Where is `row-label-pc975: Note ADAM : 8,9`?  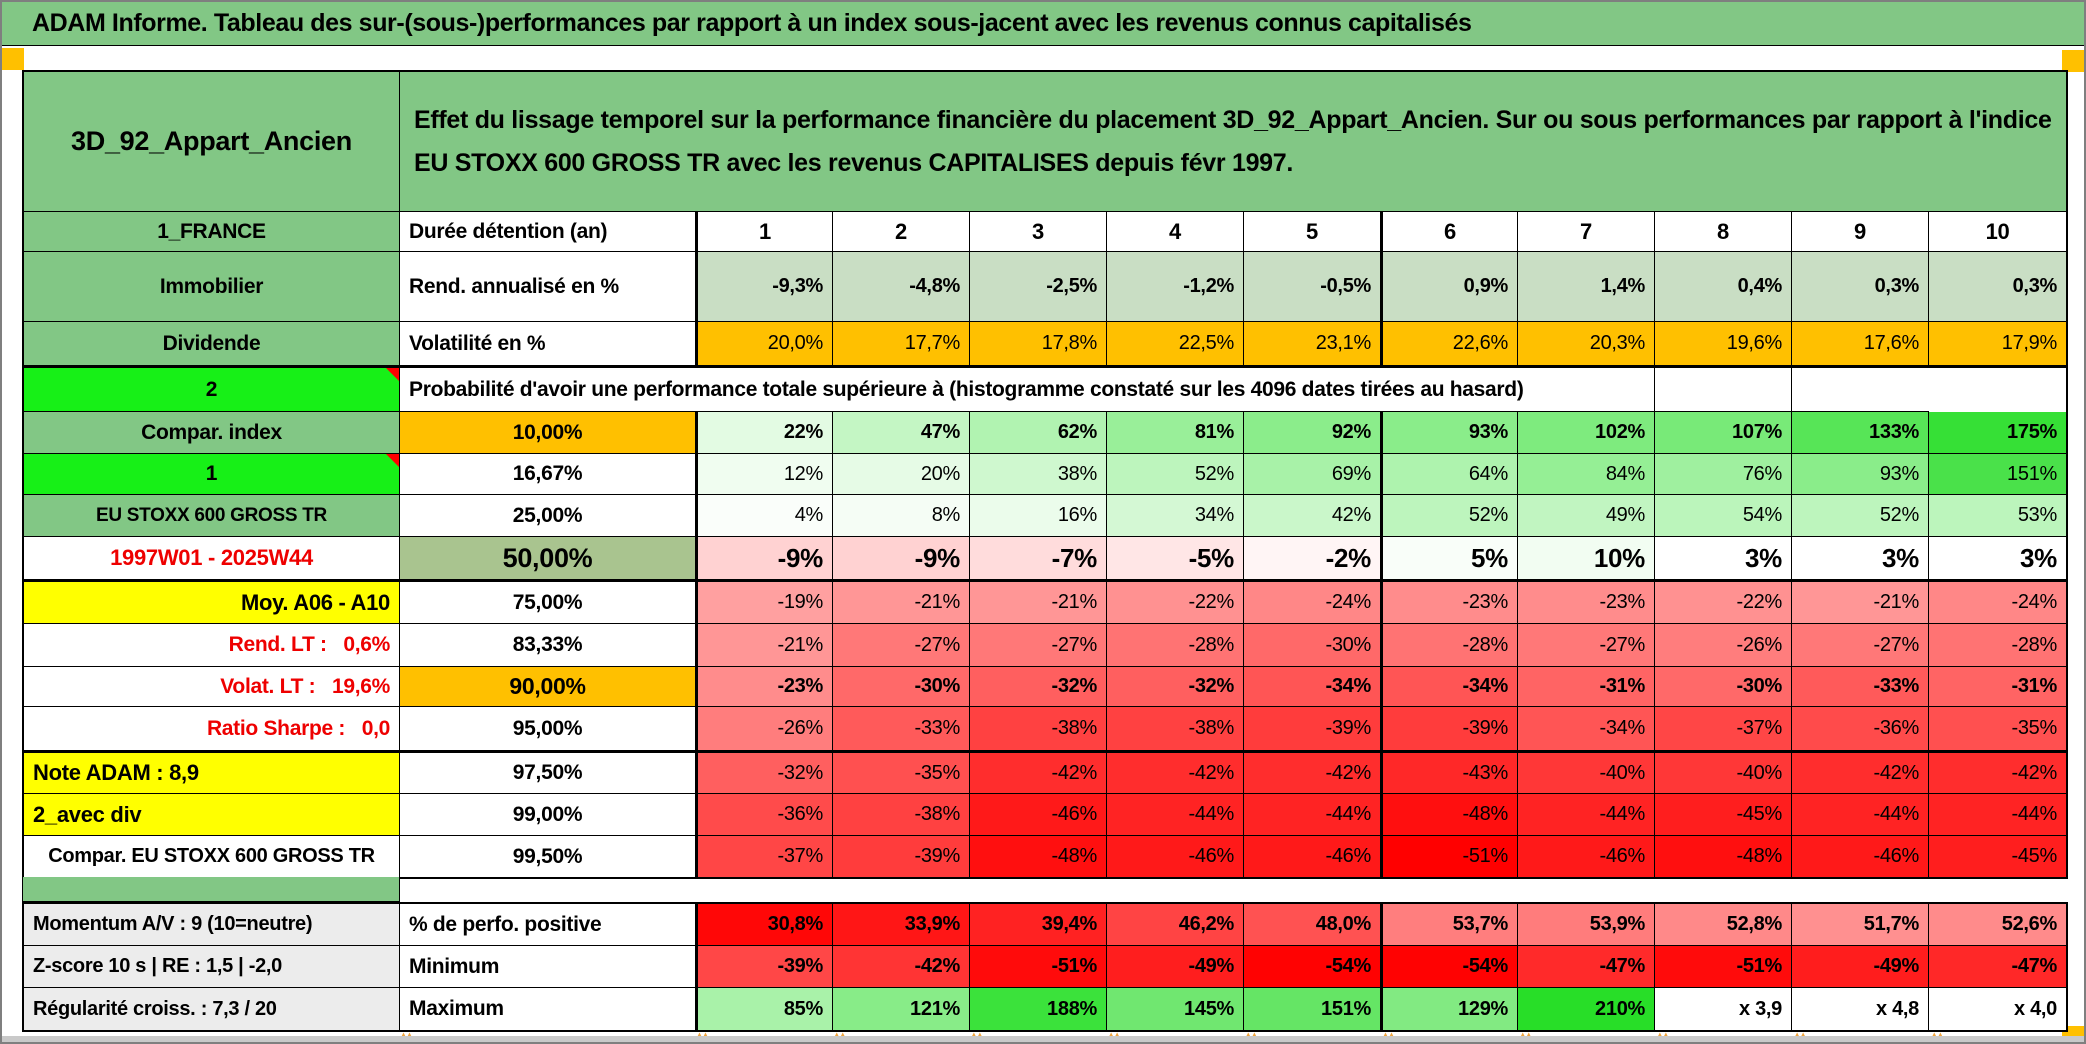
row-label-pc975: Note ADAM : 8,9 is located at coordinates (212, 773).